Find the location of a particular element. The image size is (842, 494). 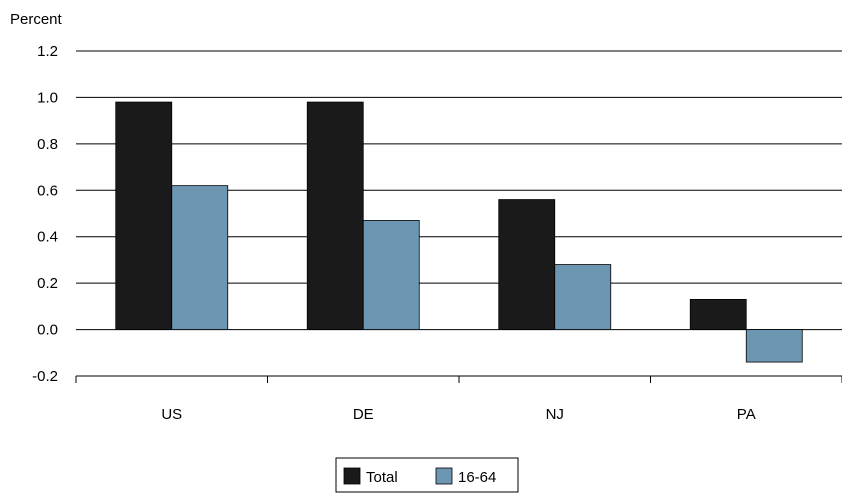

x-tick-labels: US DE NJ PA is located at coordinates (458, 414).